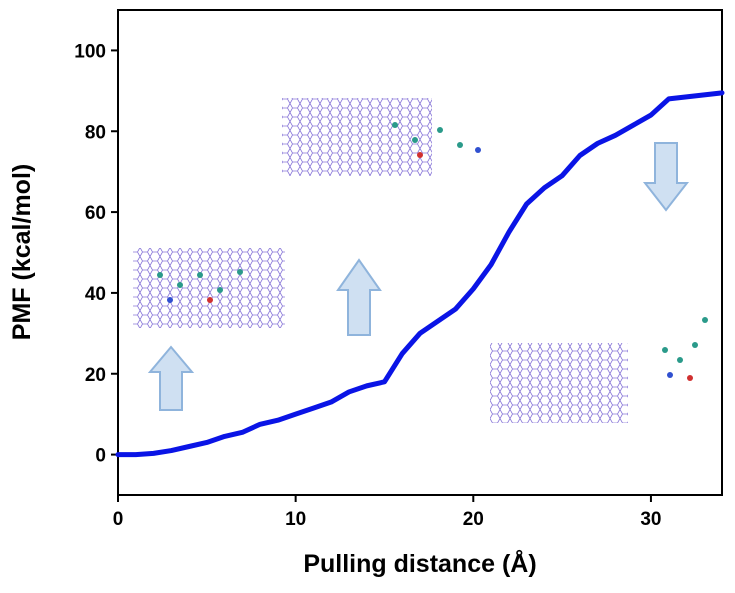 The height and width of the screenshot is (593, 735). Describe the element at coordinates (95, 375) in the screenshot. I see `y-tick-label: 20` at that location.